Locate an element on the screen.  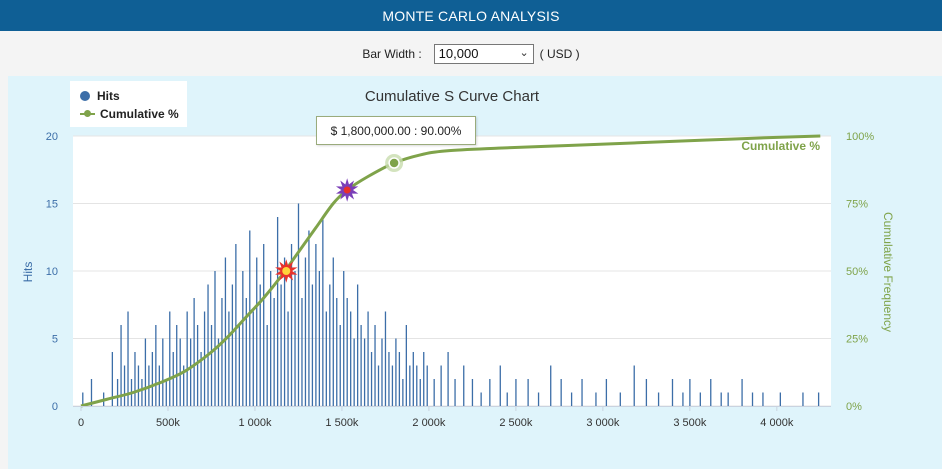
app-title-bar: MONTE CARLO ANALYSIS is located at coordinates (471, 15).